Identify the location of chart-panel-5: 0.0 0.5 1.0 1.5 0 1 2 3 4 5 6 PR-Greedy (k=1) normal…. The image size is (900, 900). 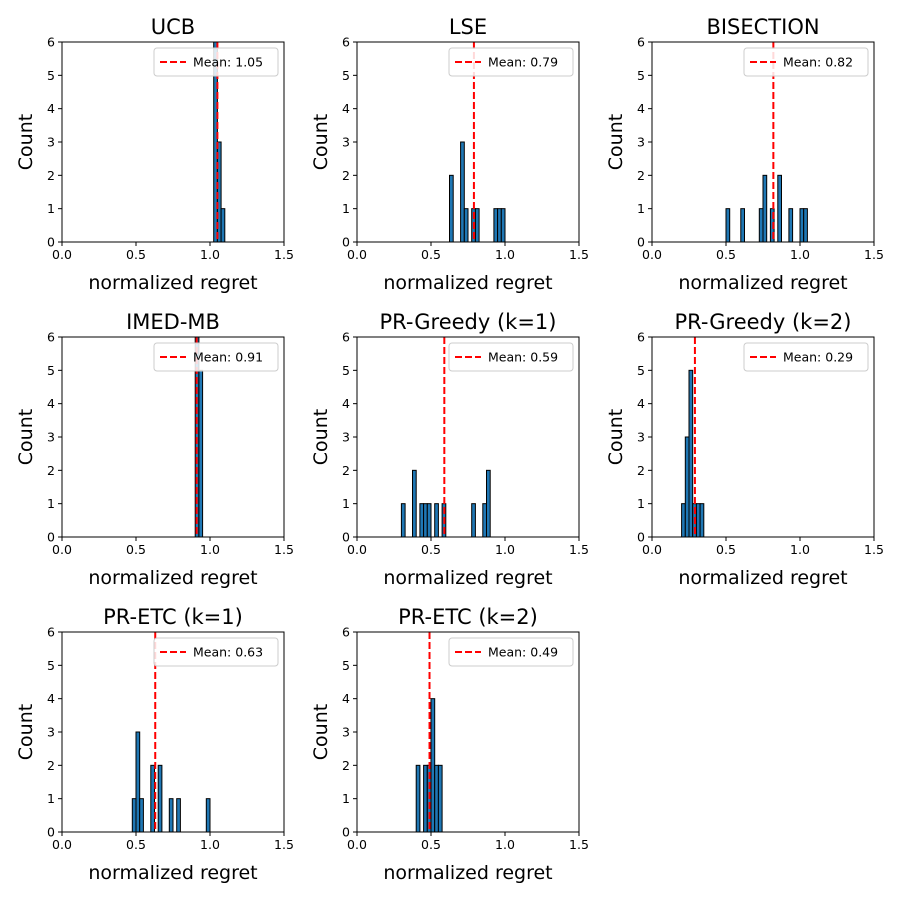
(449, 449).